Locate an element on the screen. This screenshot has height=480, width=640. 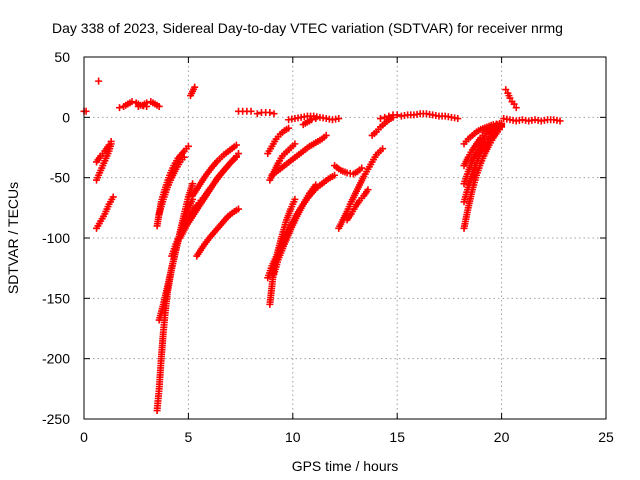
series-s28 is located at coordinates (348, 170).